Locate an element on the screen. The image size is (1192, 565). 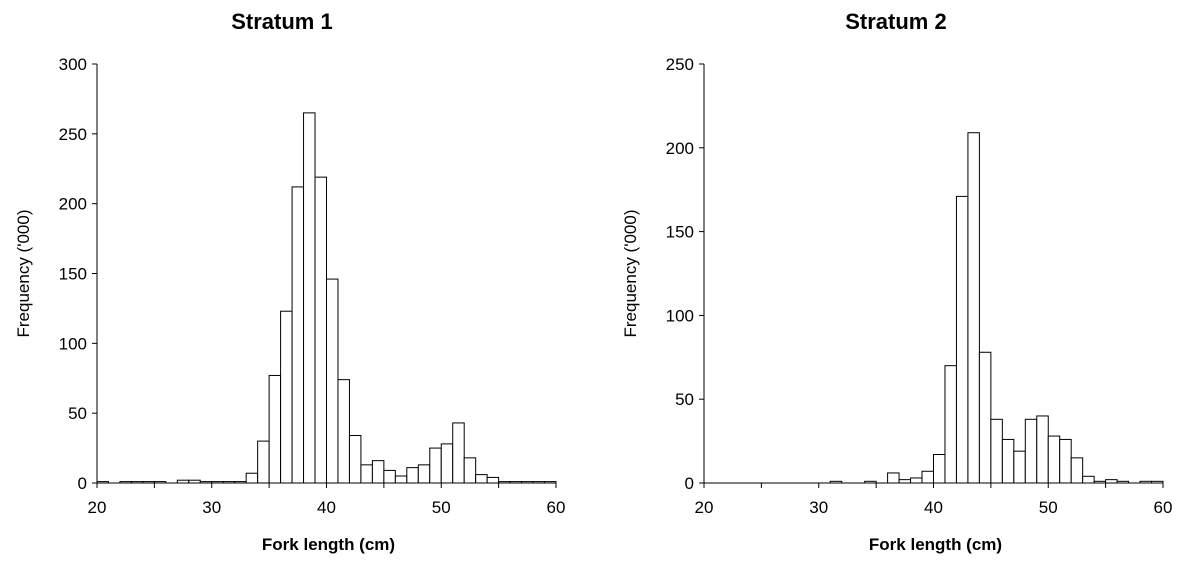
y-tick-label: 300 is located at coordinates (73, 64).